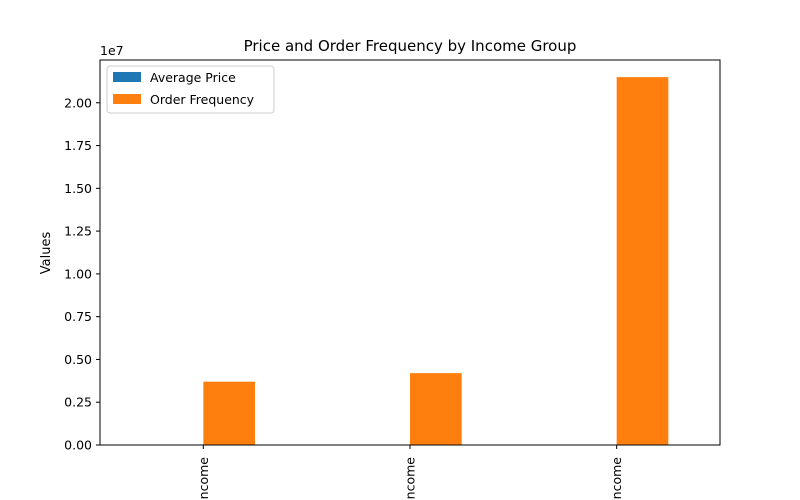 The width and height of the screenshot is (800, 500). Describe the element at coordinates (193, 77) in the screenshot. I see `legend-label-average-price: Average Price` at that location.